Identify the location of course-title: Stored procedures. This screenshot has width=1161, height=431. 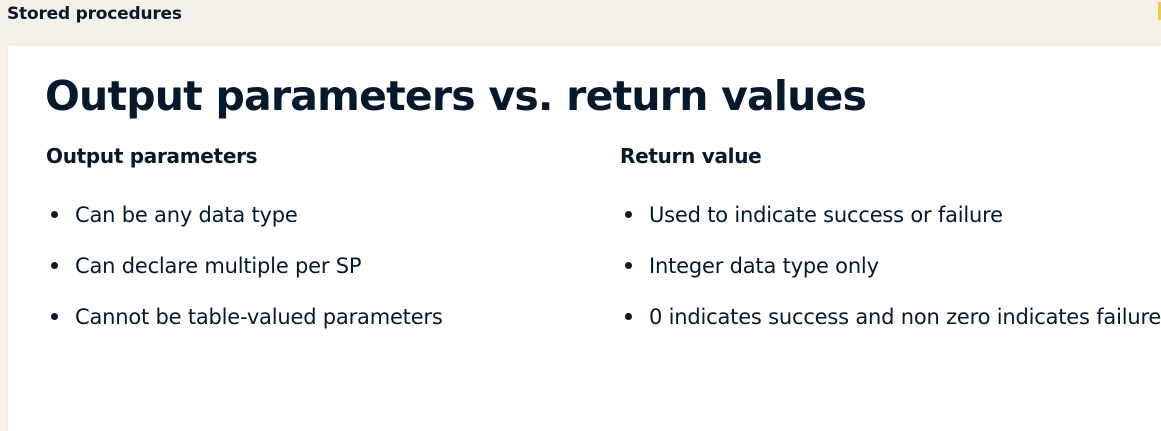
(94, 14).